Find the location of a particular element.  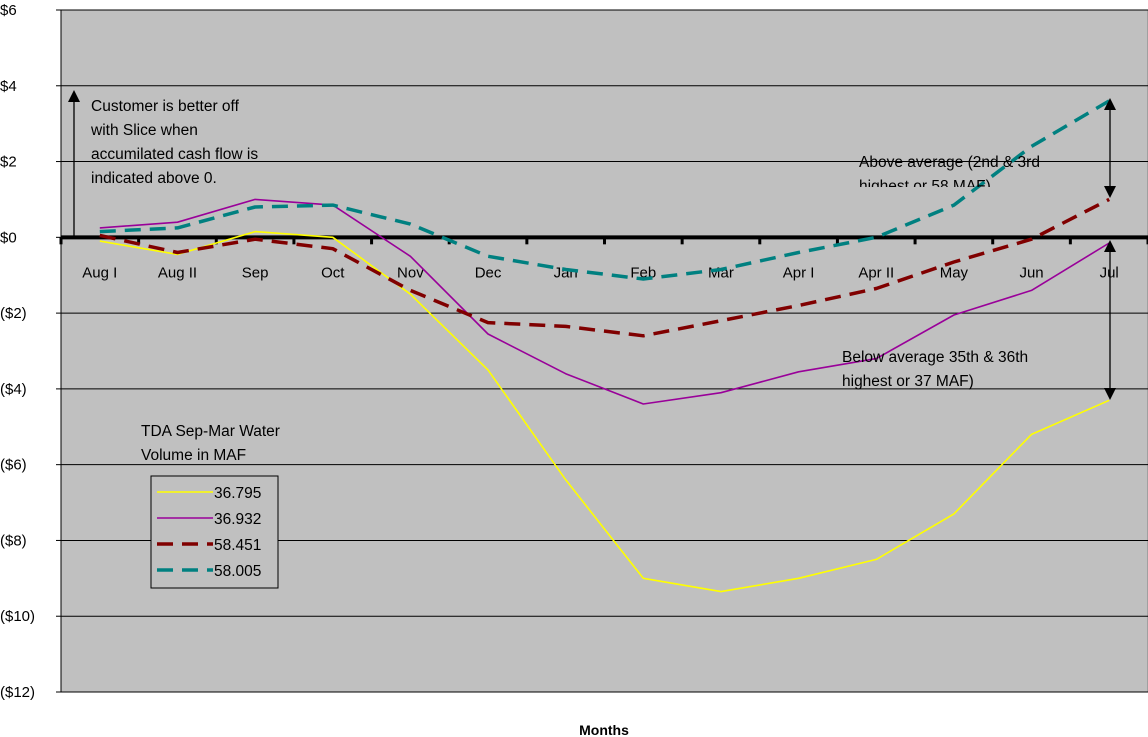

legend-title-line: Volume in MAF is located at coordinates (193, 455).